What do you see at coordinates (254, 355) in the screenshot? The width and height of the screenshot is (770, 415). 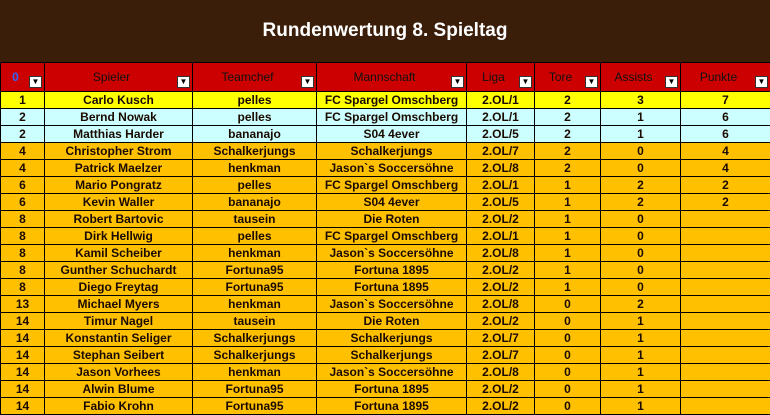 I see `teamchef-cell: Schalkerjungs` at bounding box center [254, 355].